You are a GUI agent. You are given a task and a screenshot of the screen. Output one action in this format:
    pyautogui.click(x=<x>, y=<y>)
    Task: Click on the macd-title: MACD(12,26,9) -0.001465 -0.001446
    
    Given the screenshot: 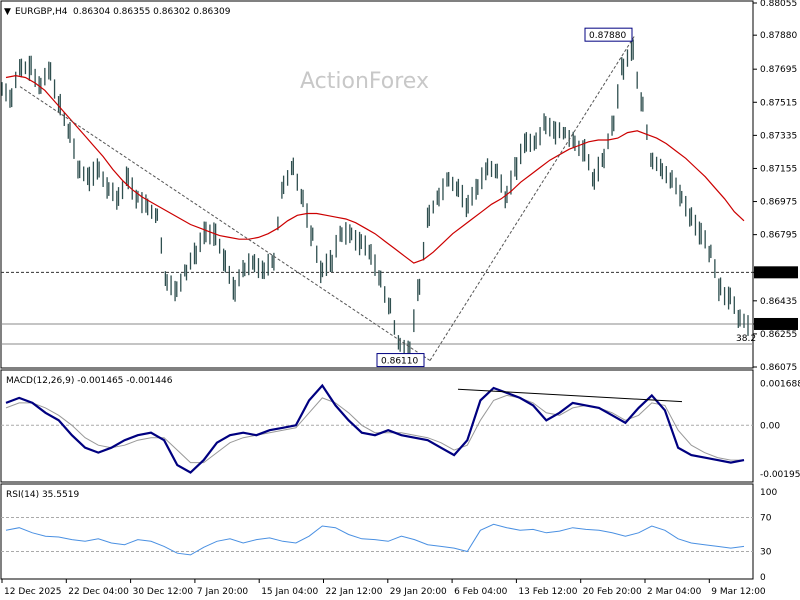 What is the action you would take?
    pyautogui.click(x=89, y=381)
    